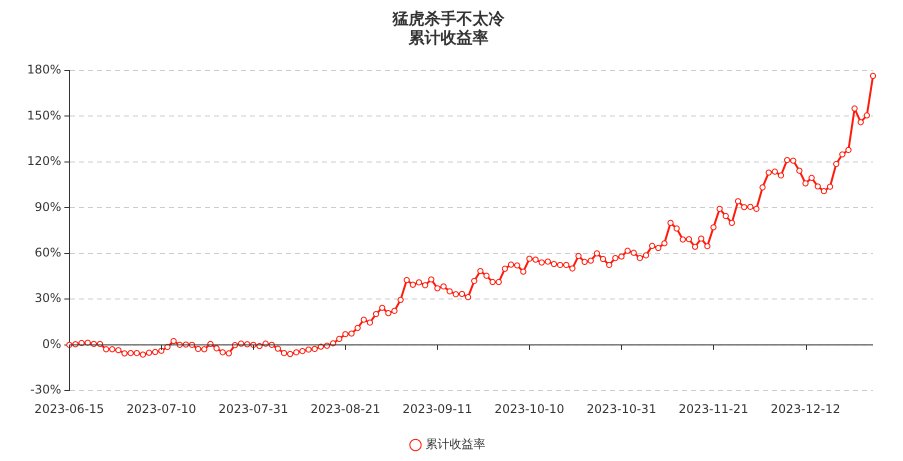 The height and width of the screenshot is (461, 903). I want to click on y-tick-label: 150%, so click(44, 115).